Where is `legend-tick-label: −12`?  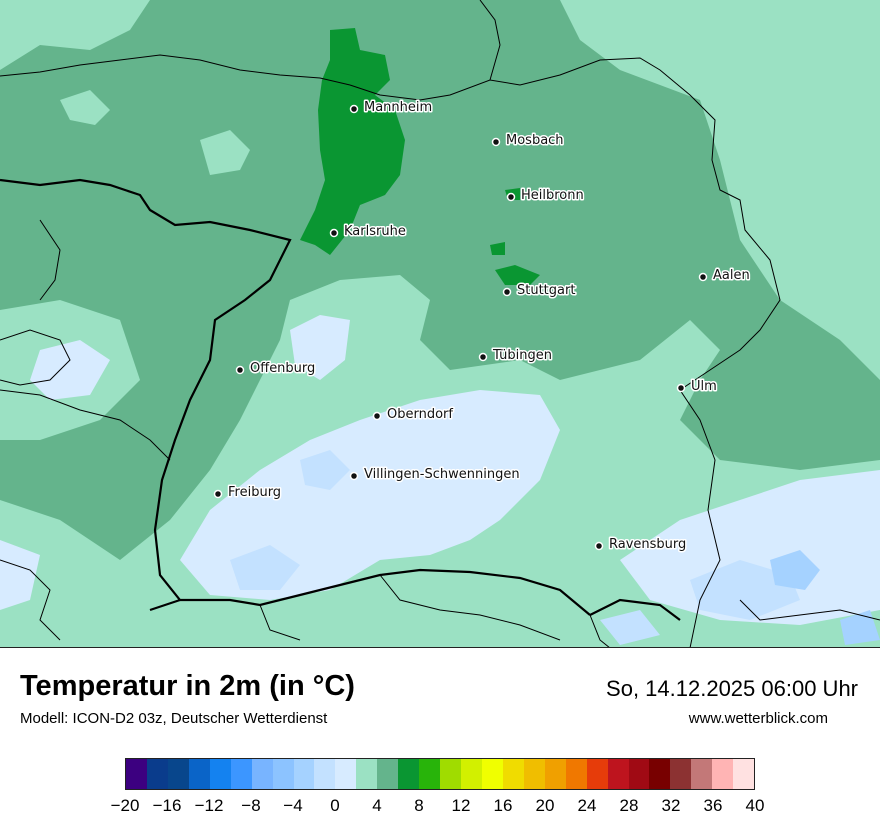 legend-tick-label: −12 is located at coordinates (209, 805).